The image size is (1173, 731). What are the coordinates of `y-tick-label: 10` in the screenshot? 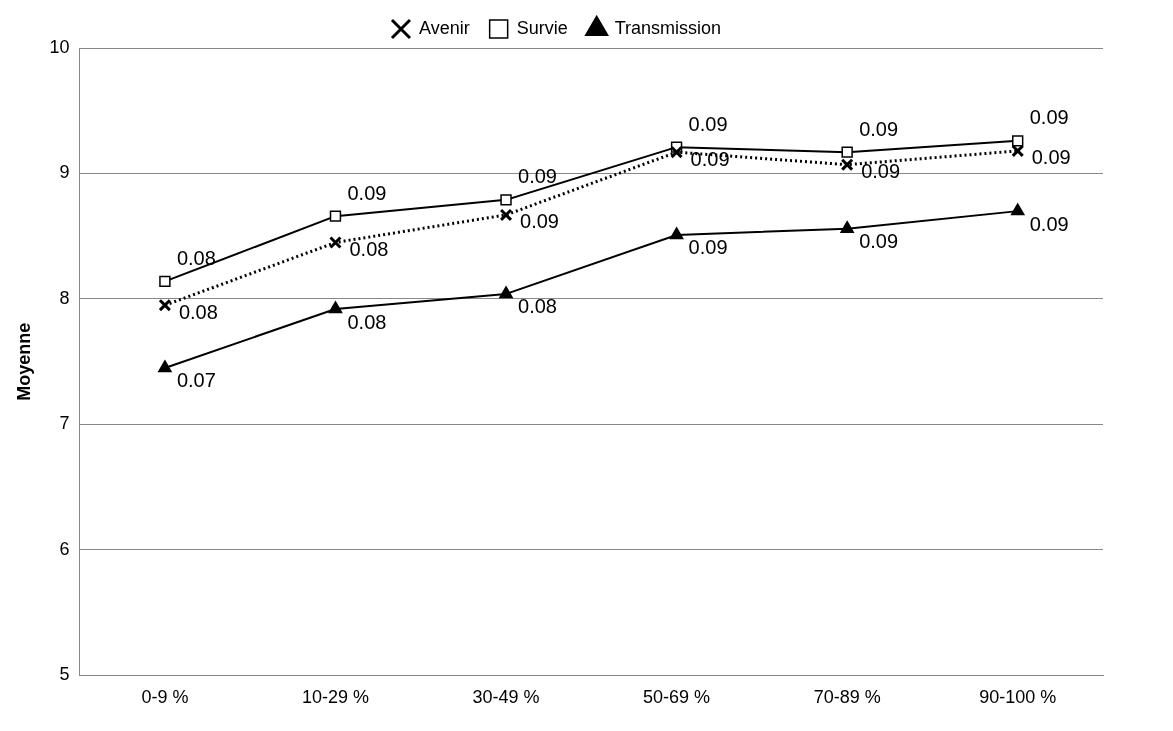 It's located at (59, 46).